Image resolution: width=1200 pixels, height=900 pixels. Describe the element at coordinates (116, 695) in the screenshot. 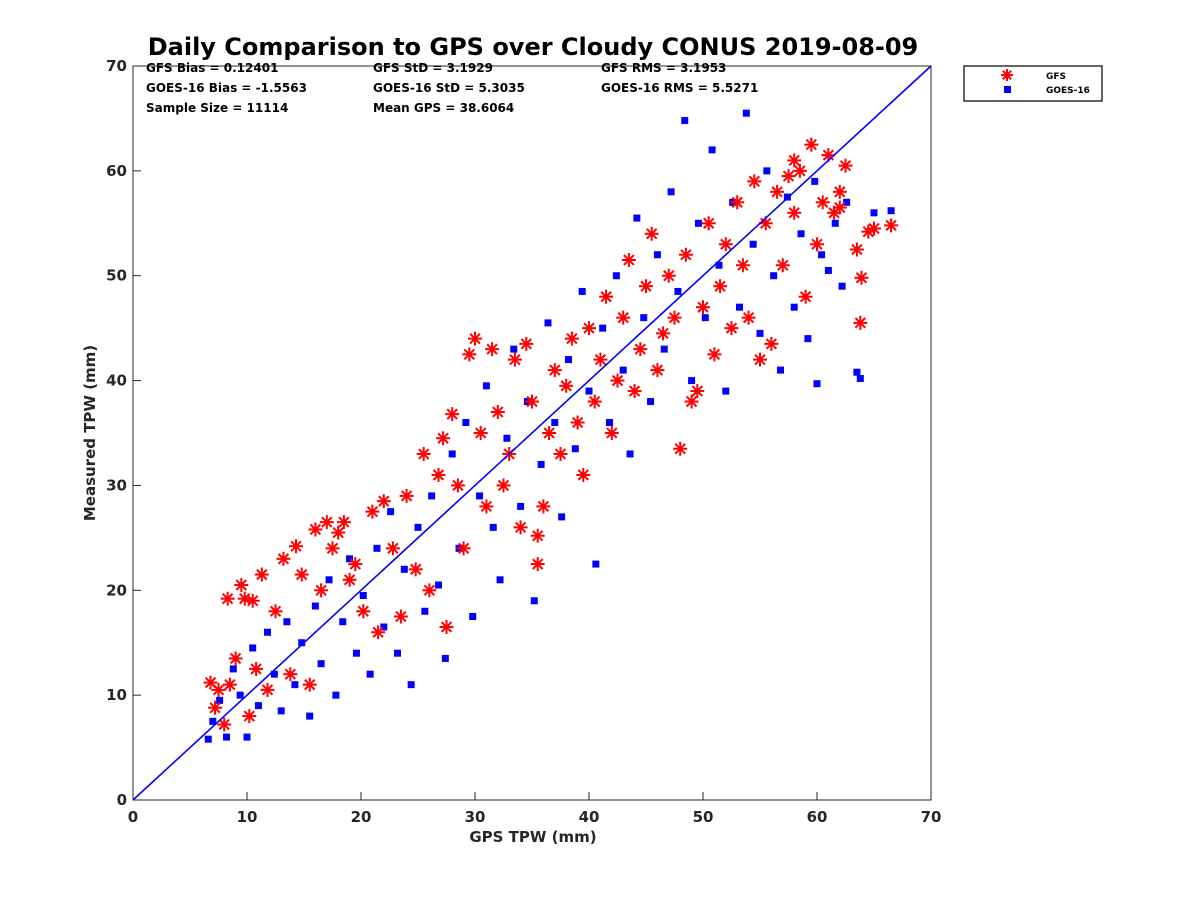

I see `y-tick-label: 10` at that location.